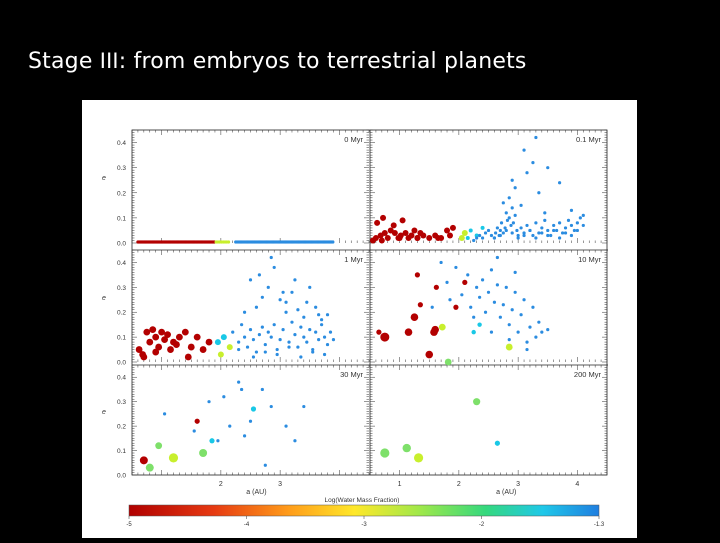 This screenshot has height=543, width=720. What do you see at coordinates (506, 492) in the screenshot?
I see `x-axis-label: a (AU)` at bounding box center [506, 492].